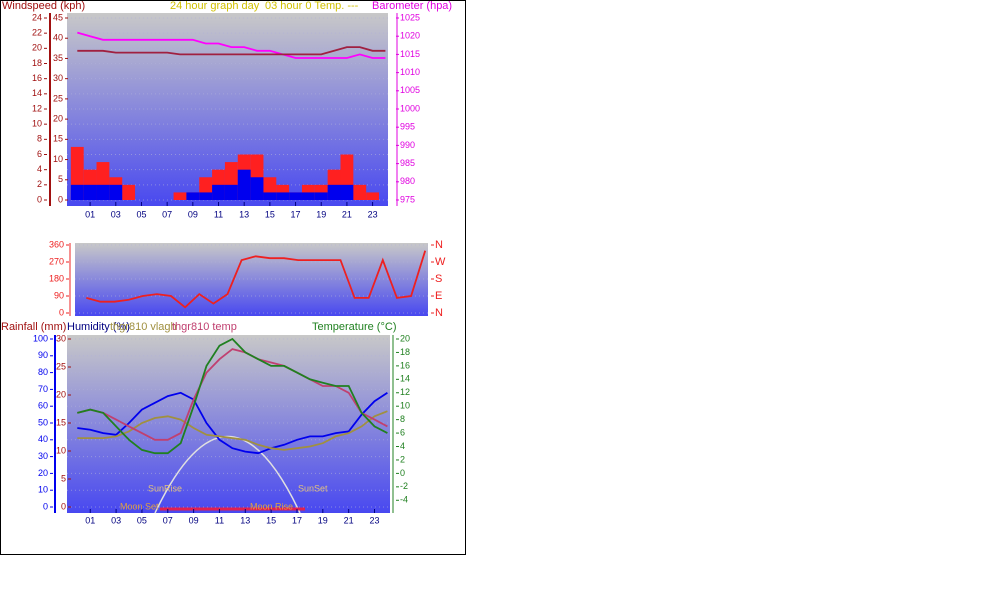 The width and height of the screenshot is (1008, 615). I want to click on y-label: Windspeed (kph), so click(43, 6).